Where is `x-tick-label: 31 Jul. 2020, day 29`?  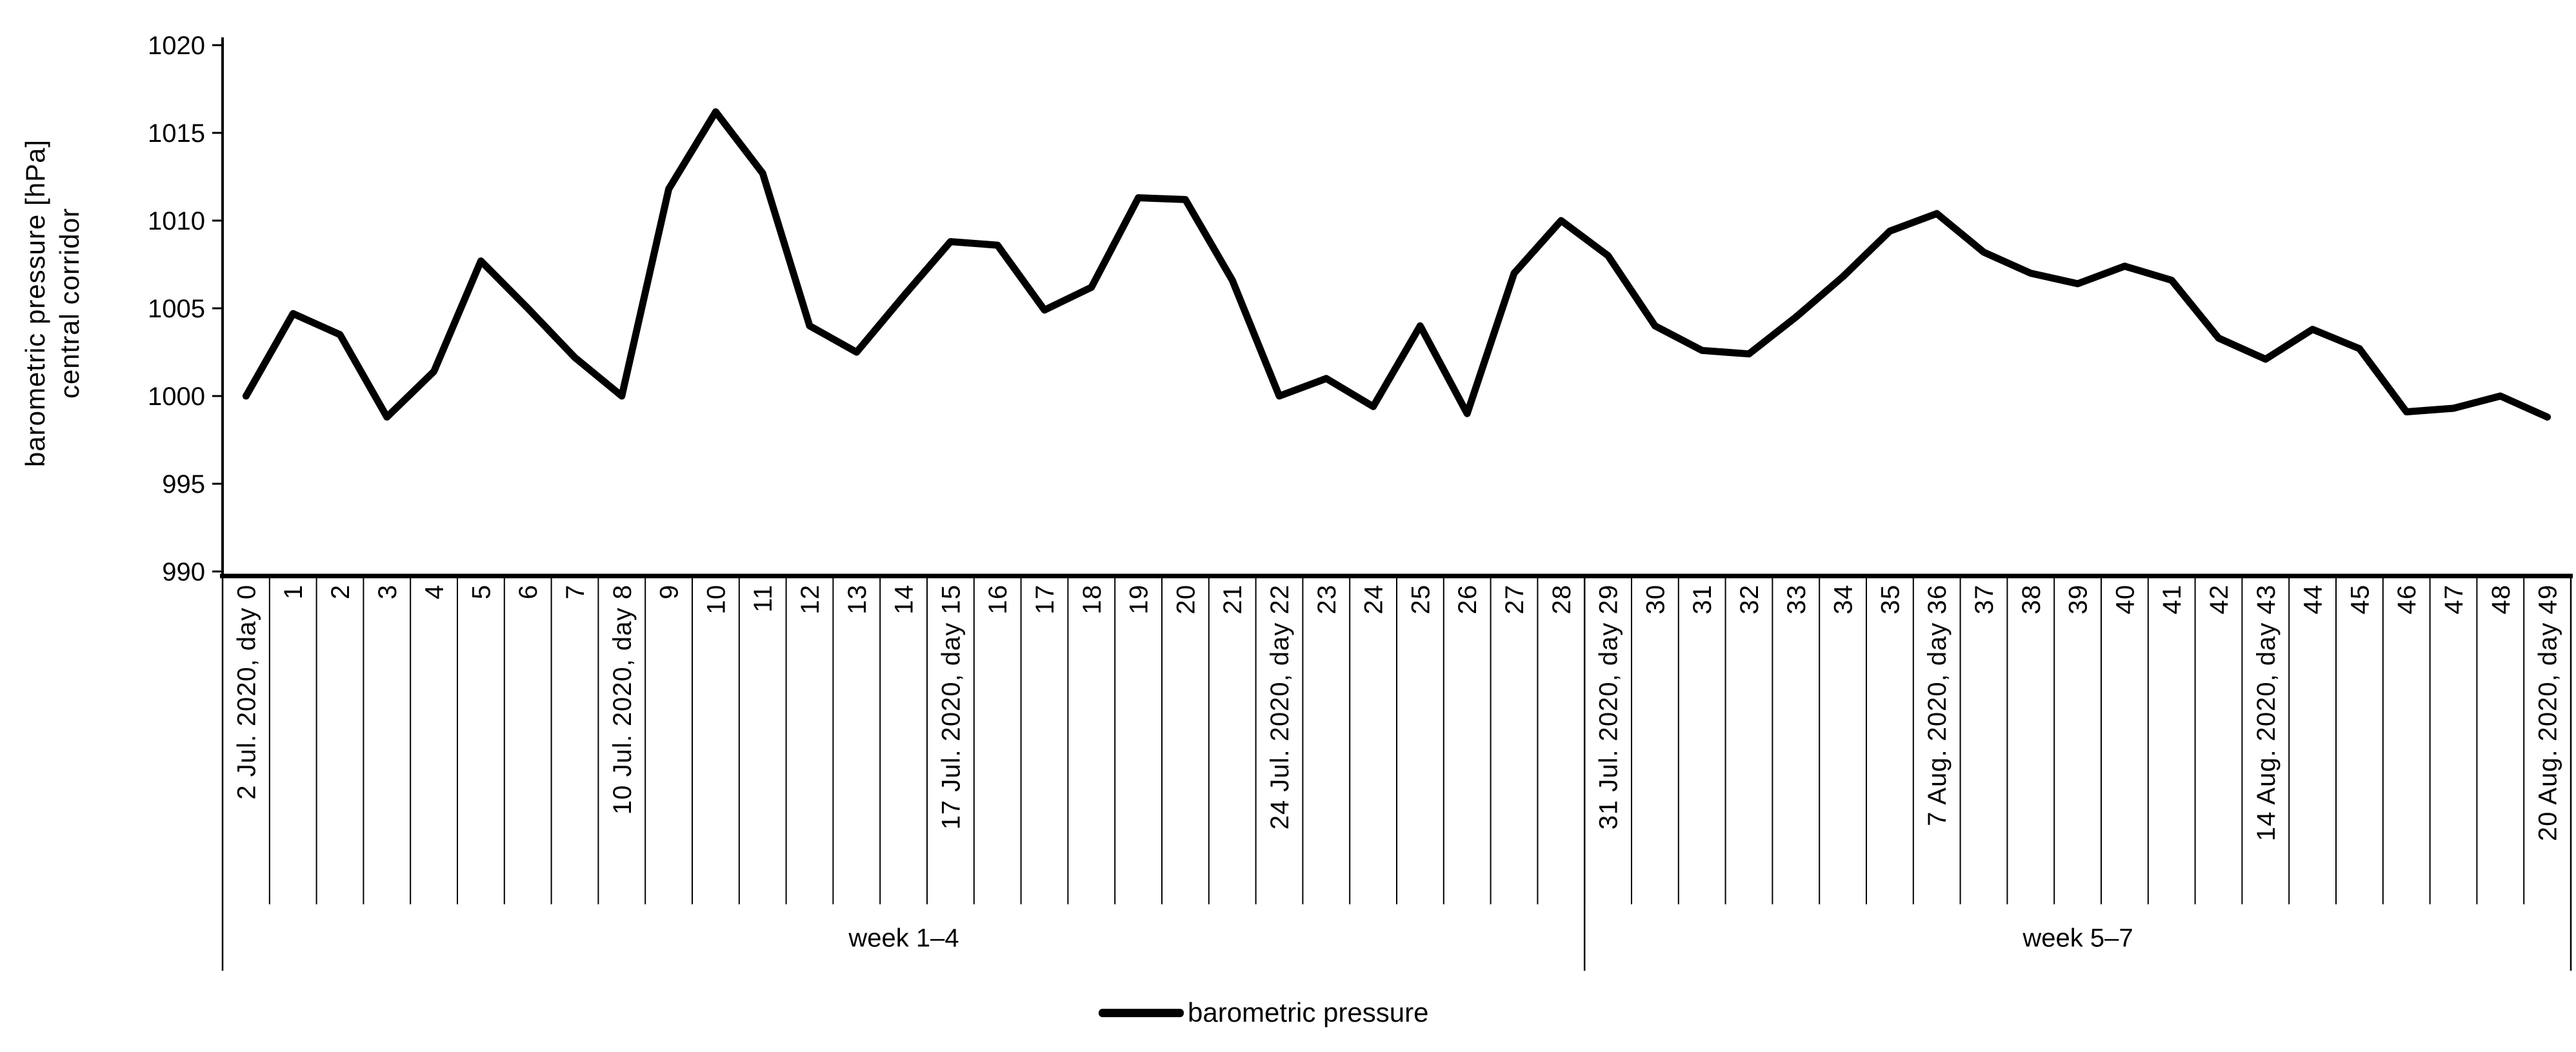
x-tick-label: 31 Jul. 2020, day 29 is located at coordinates (1609, 706).